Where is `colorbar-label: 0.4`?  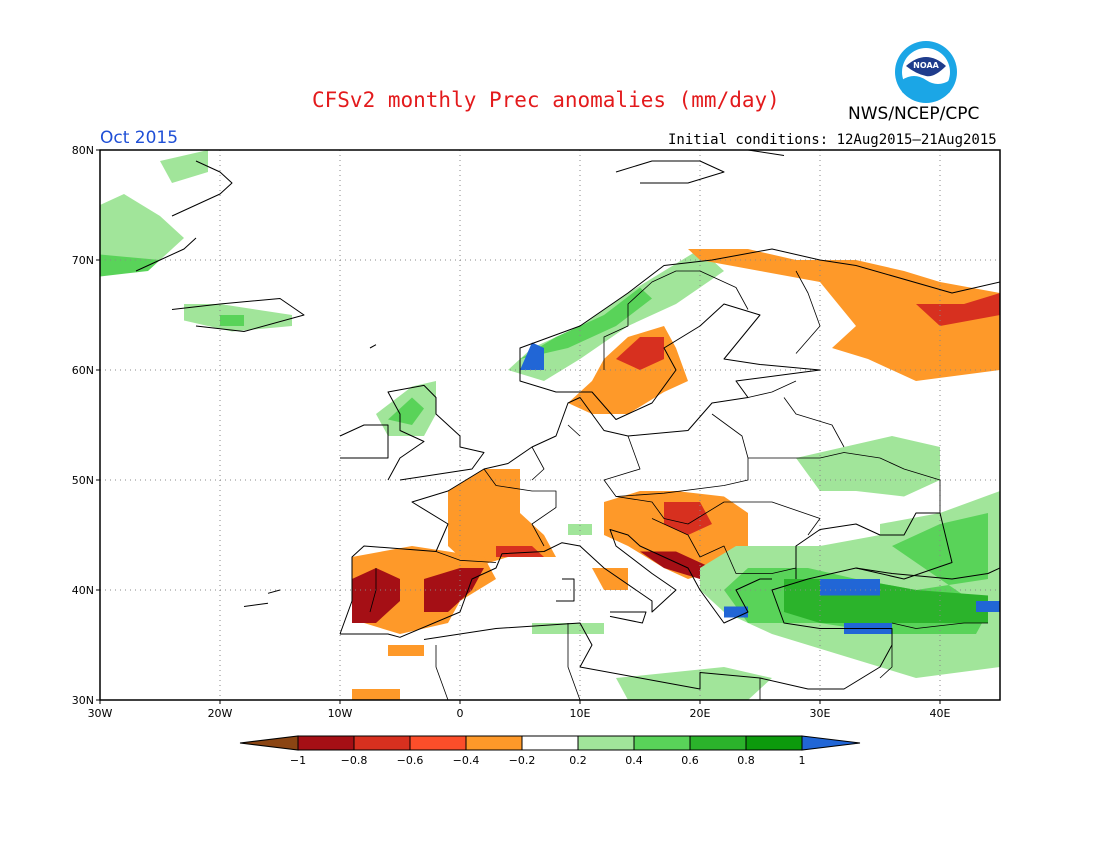
colorbar-label: 0.4 is located at coordinates (634, 760).